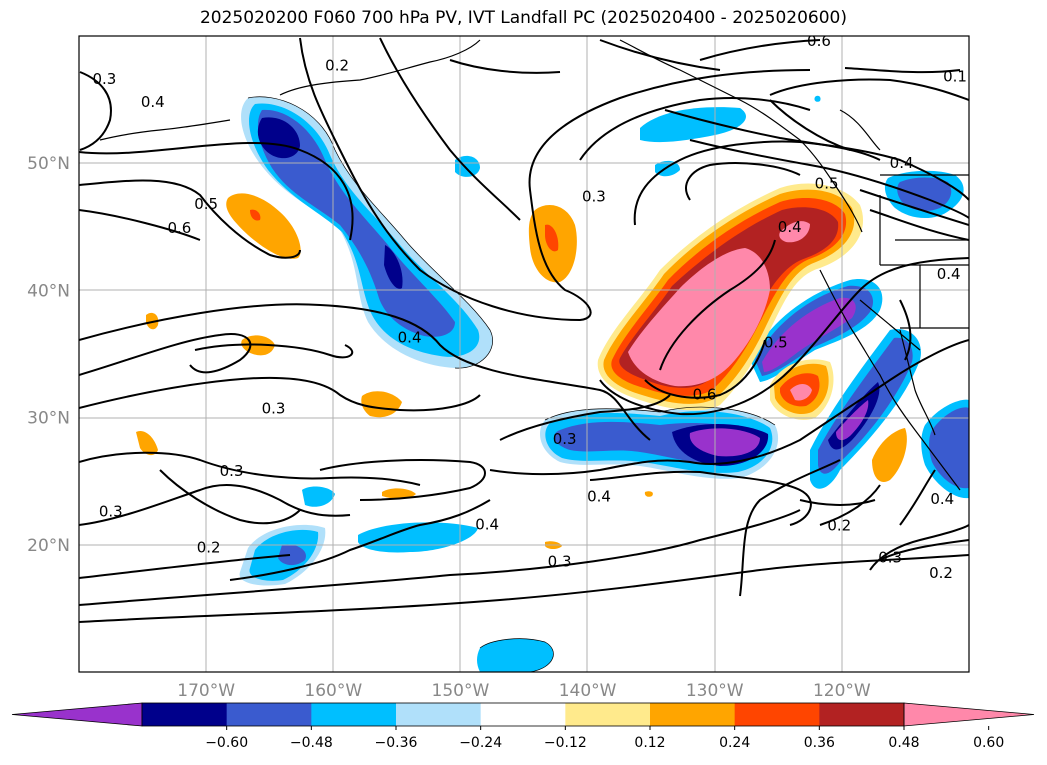 The height and width of the screenshot is (765, 1047). Describe the element at coordinates (48, 291) in the screenshot. I see `latitude-label: 40°N` at that location.